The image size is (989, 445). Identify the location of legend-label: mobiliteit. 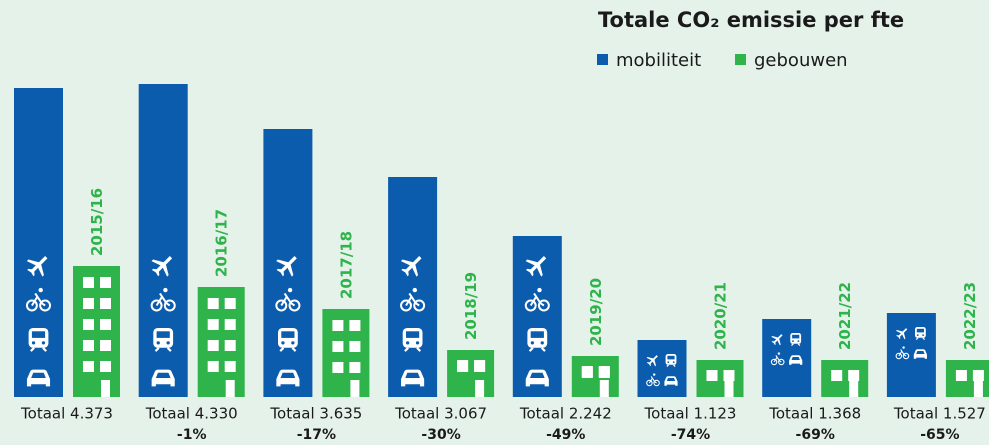
(658, 60).